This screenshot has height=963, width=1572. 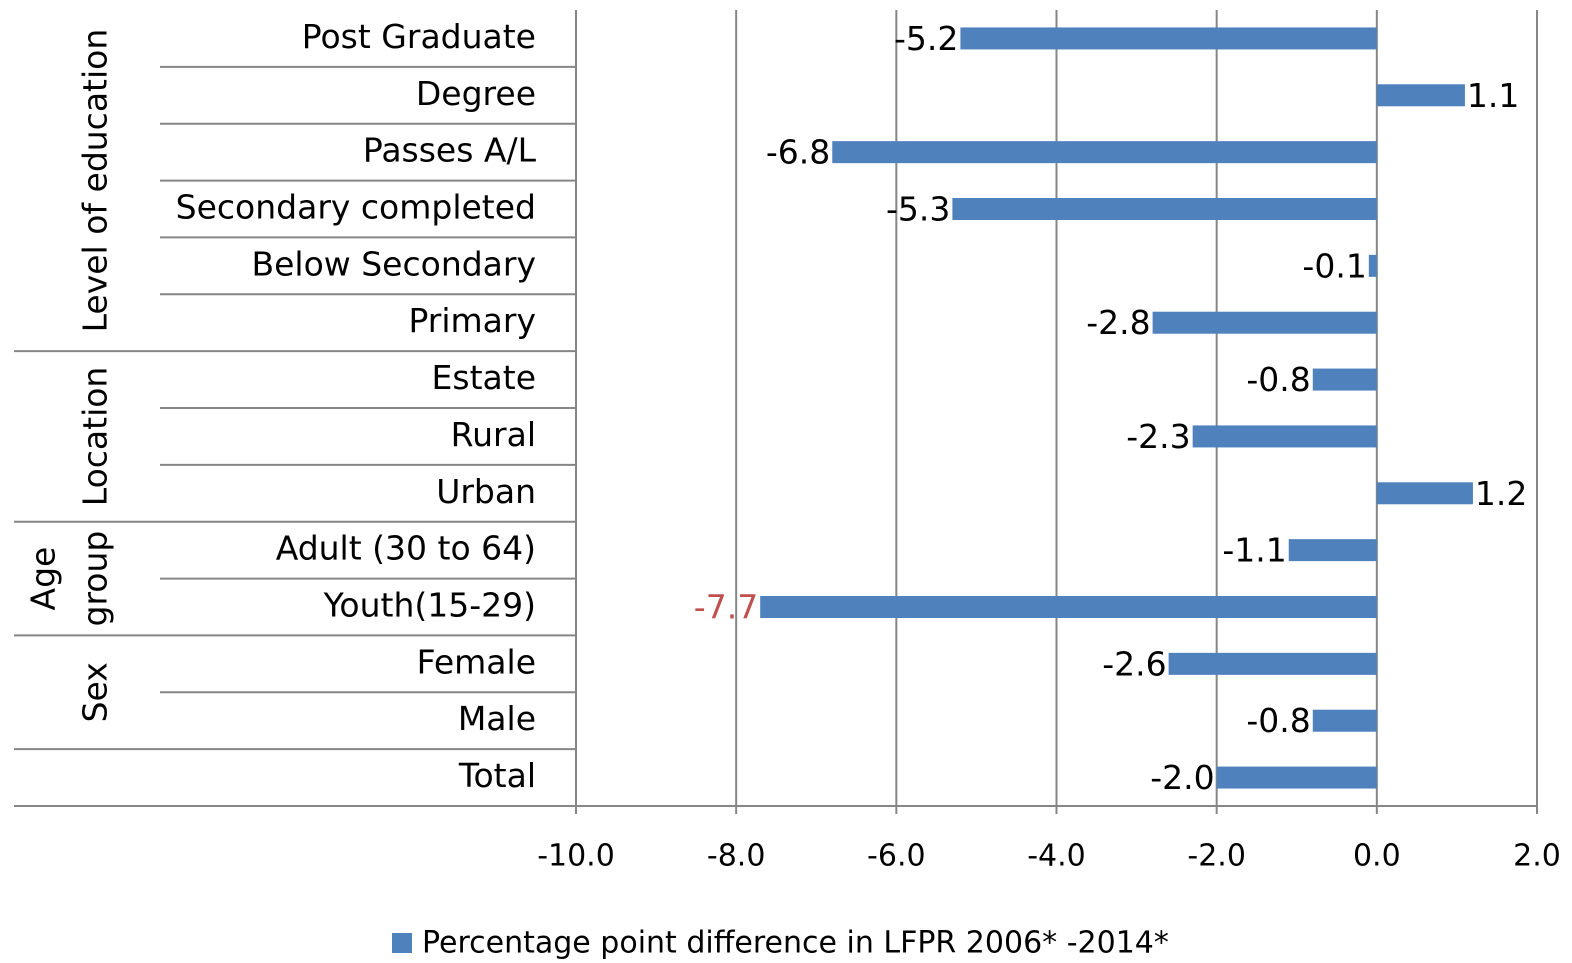 I want to click on x-tick-label: -10.0, so click(x=576, y=856).